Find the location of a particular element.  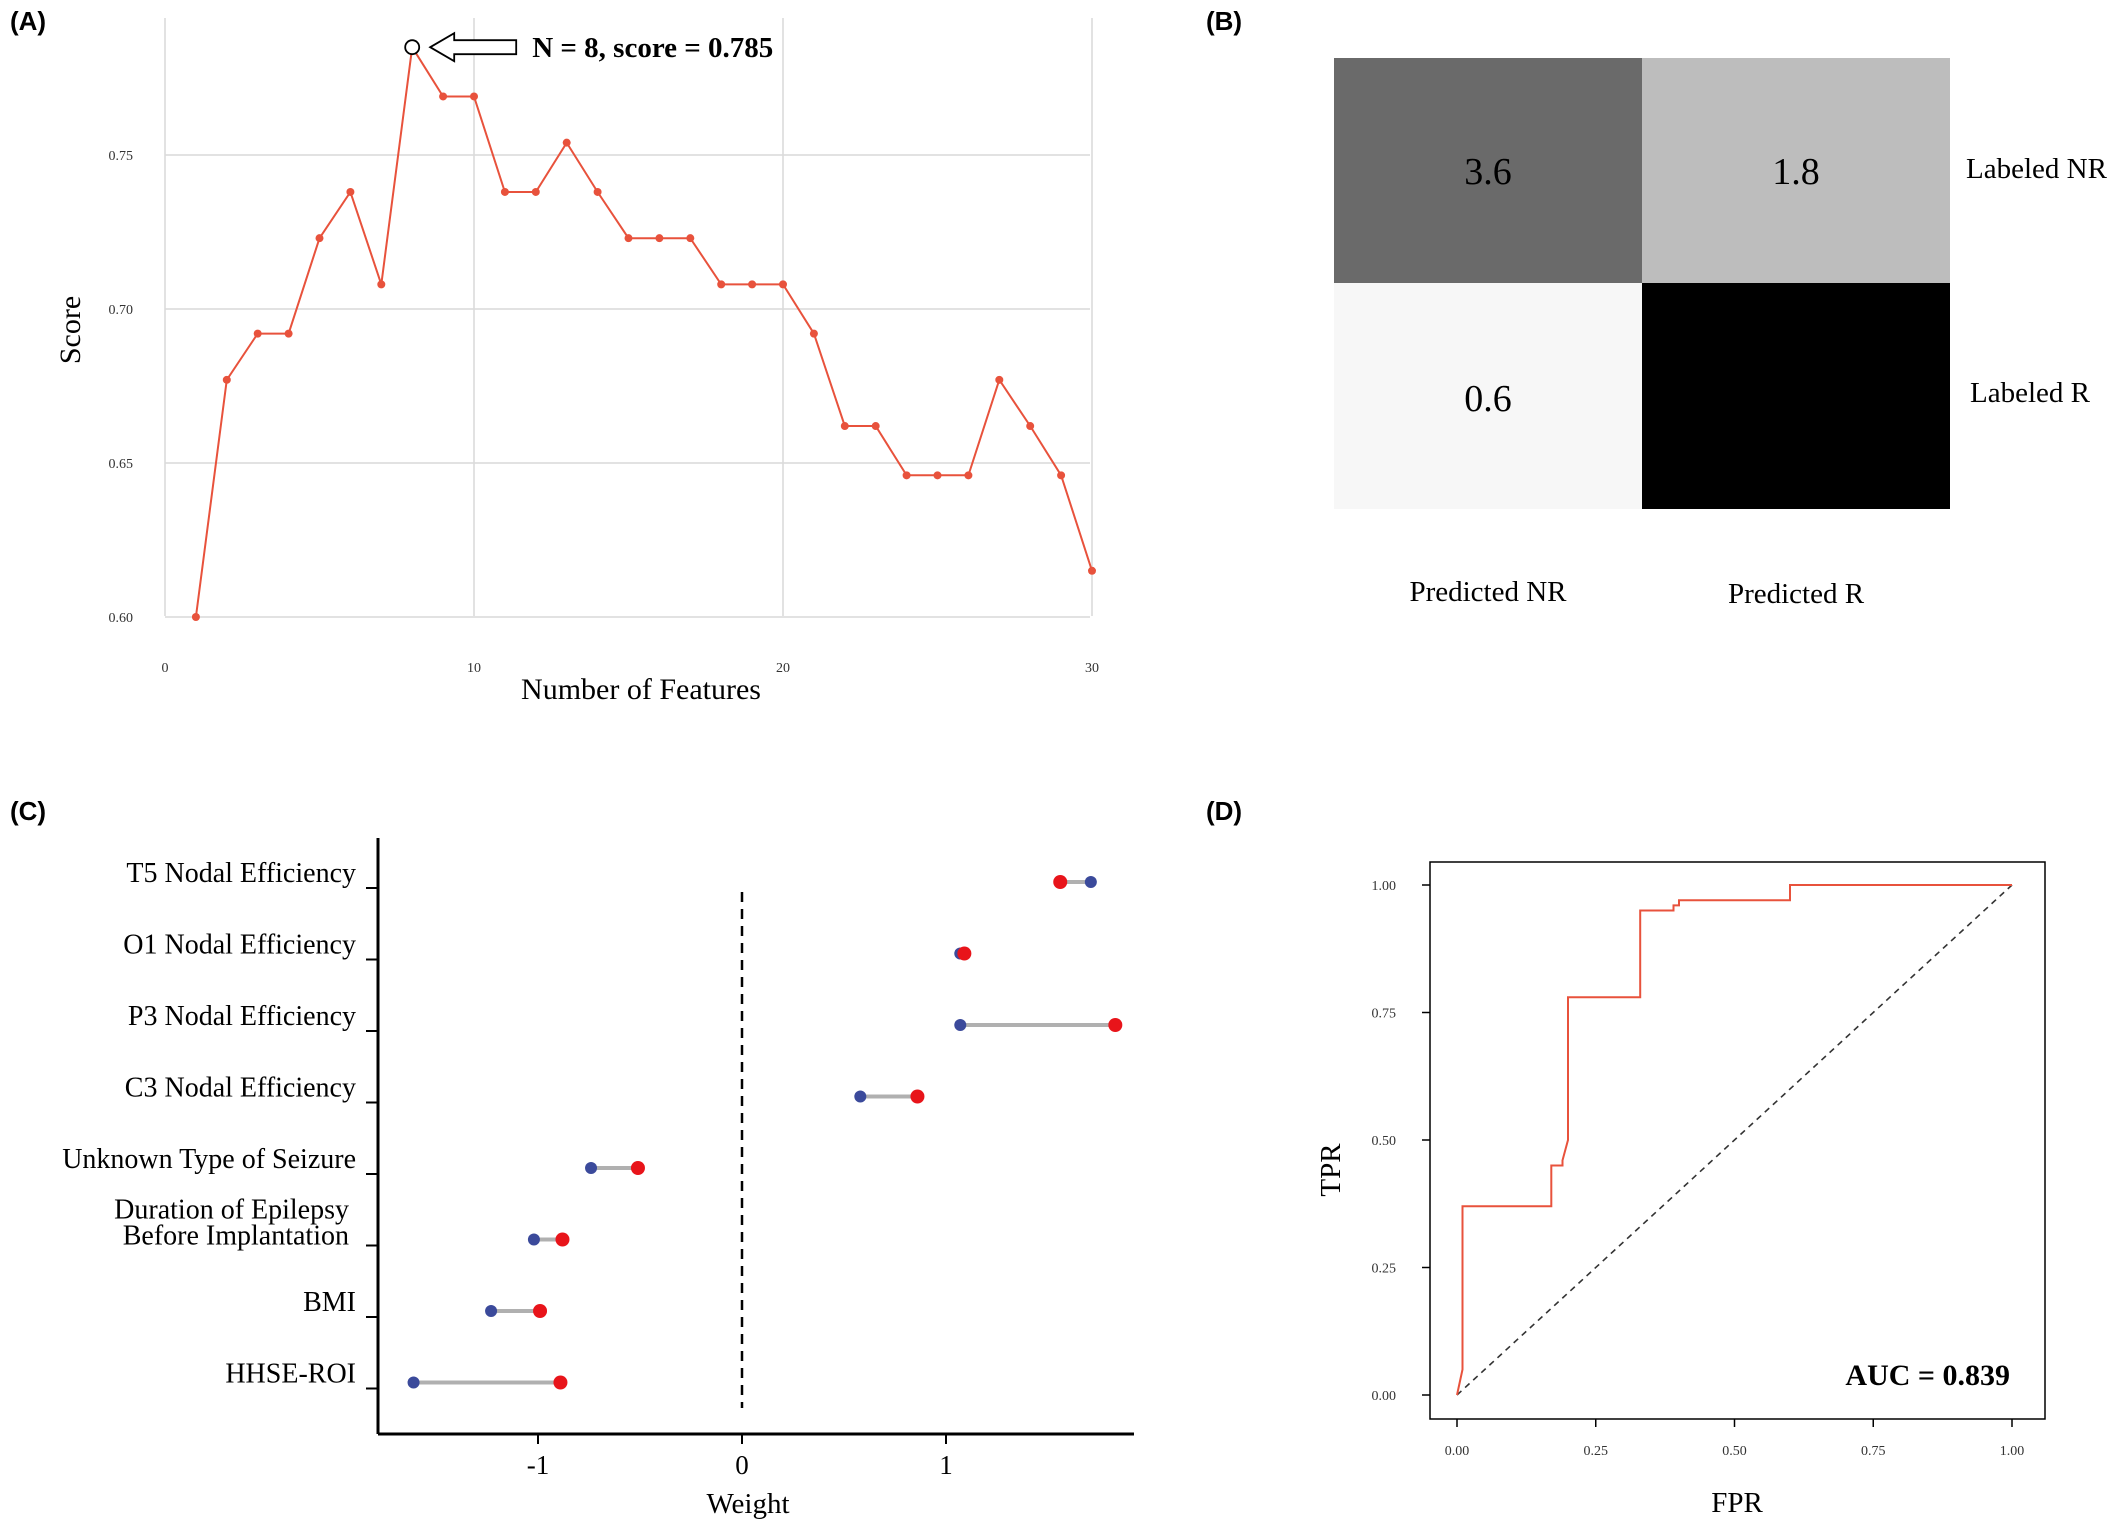

panel-a-x-tick-label: 0 is located at coordinates (165, 668).